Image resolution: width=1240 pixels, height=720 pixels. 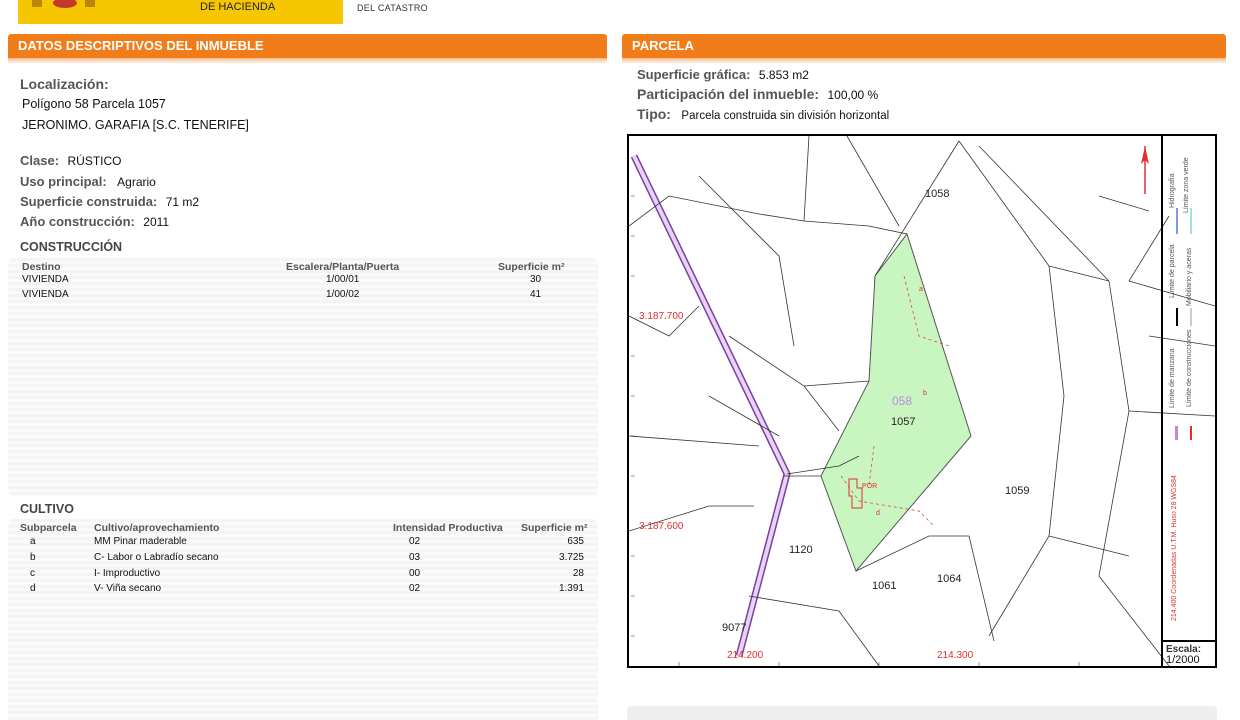 I want to click on localizacion-label: Localización:, so click(x=64, y=84).